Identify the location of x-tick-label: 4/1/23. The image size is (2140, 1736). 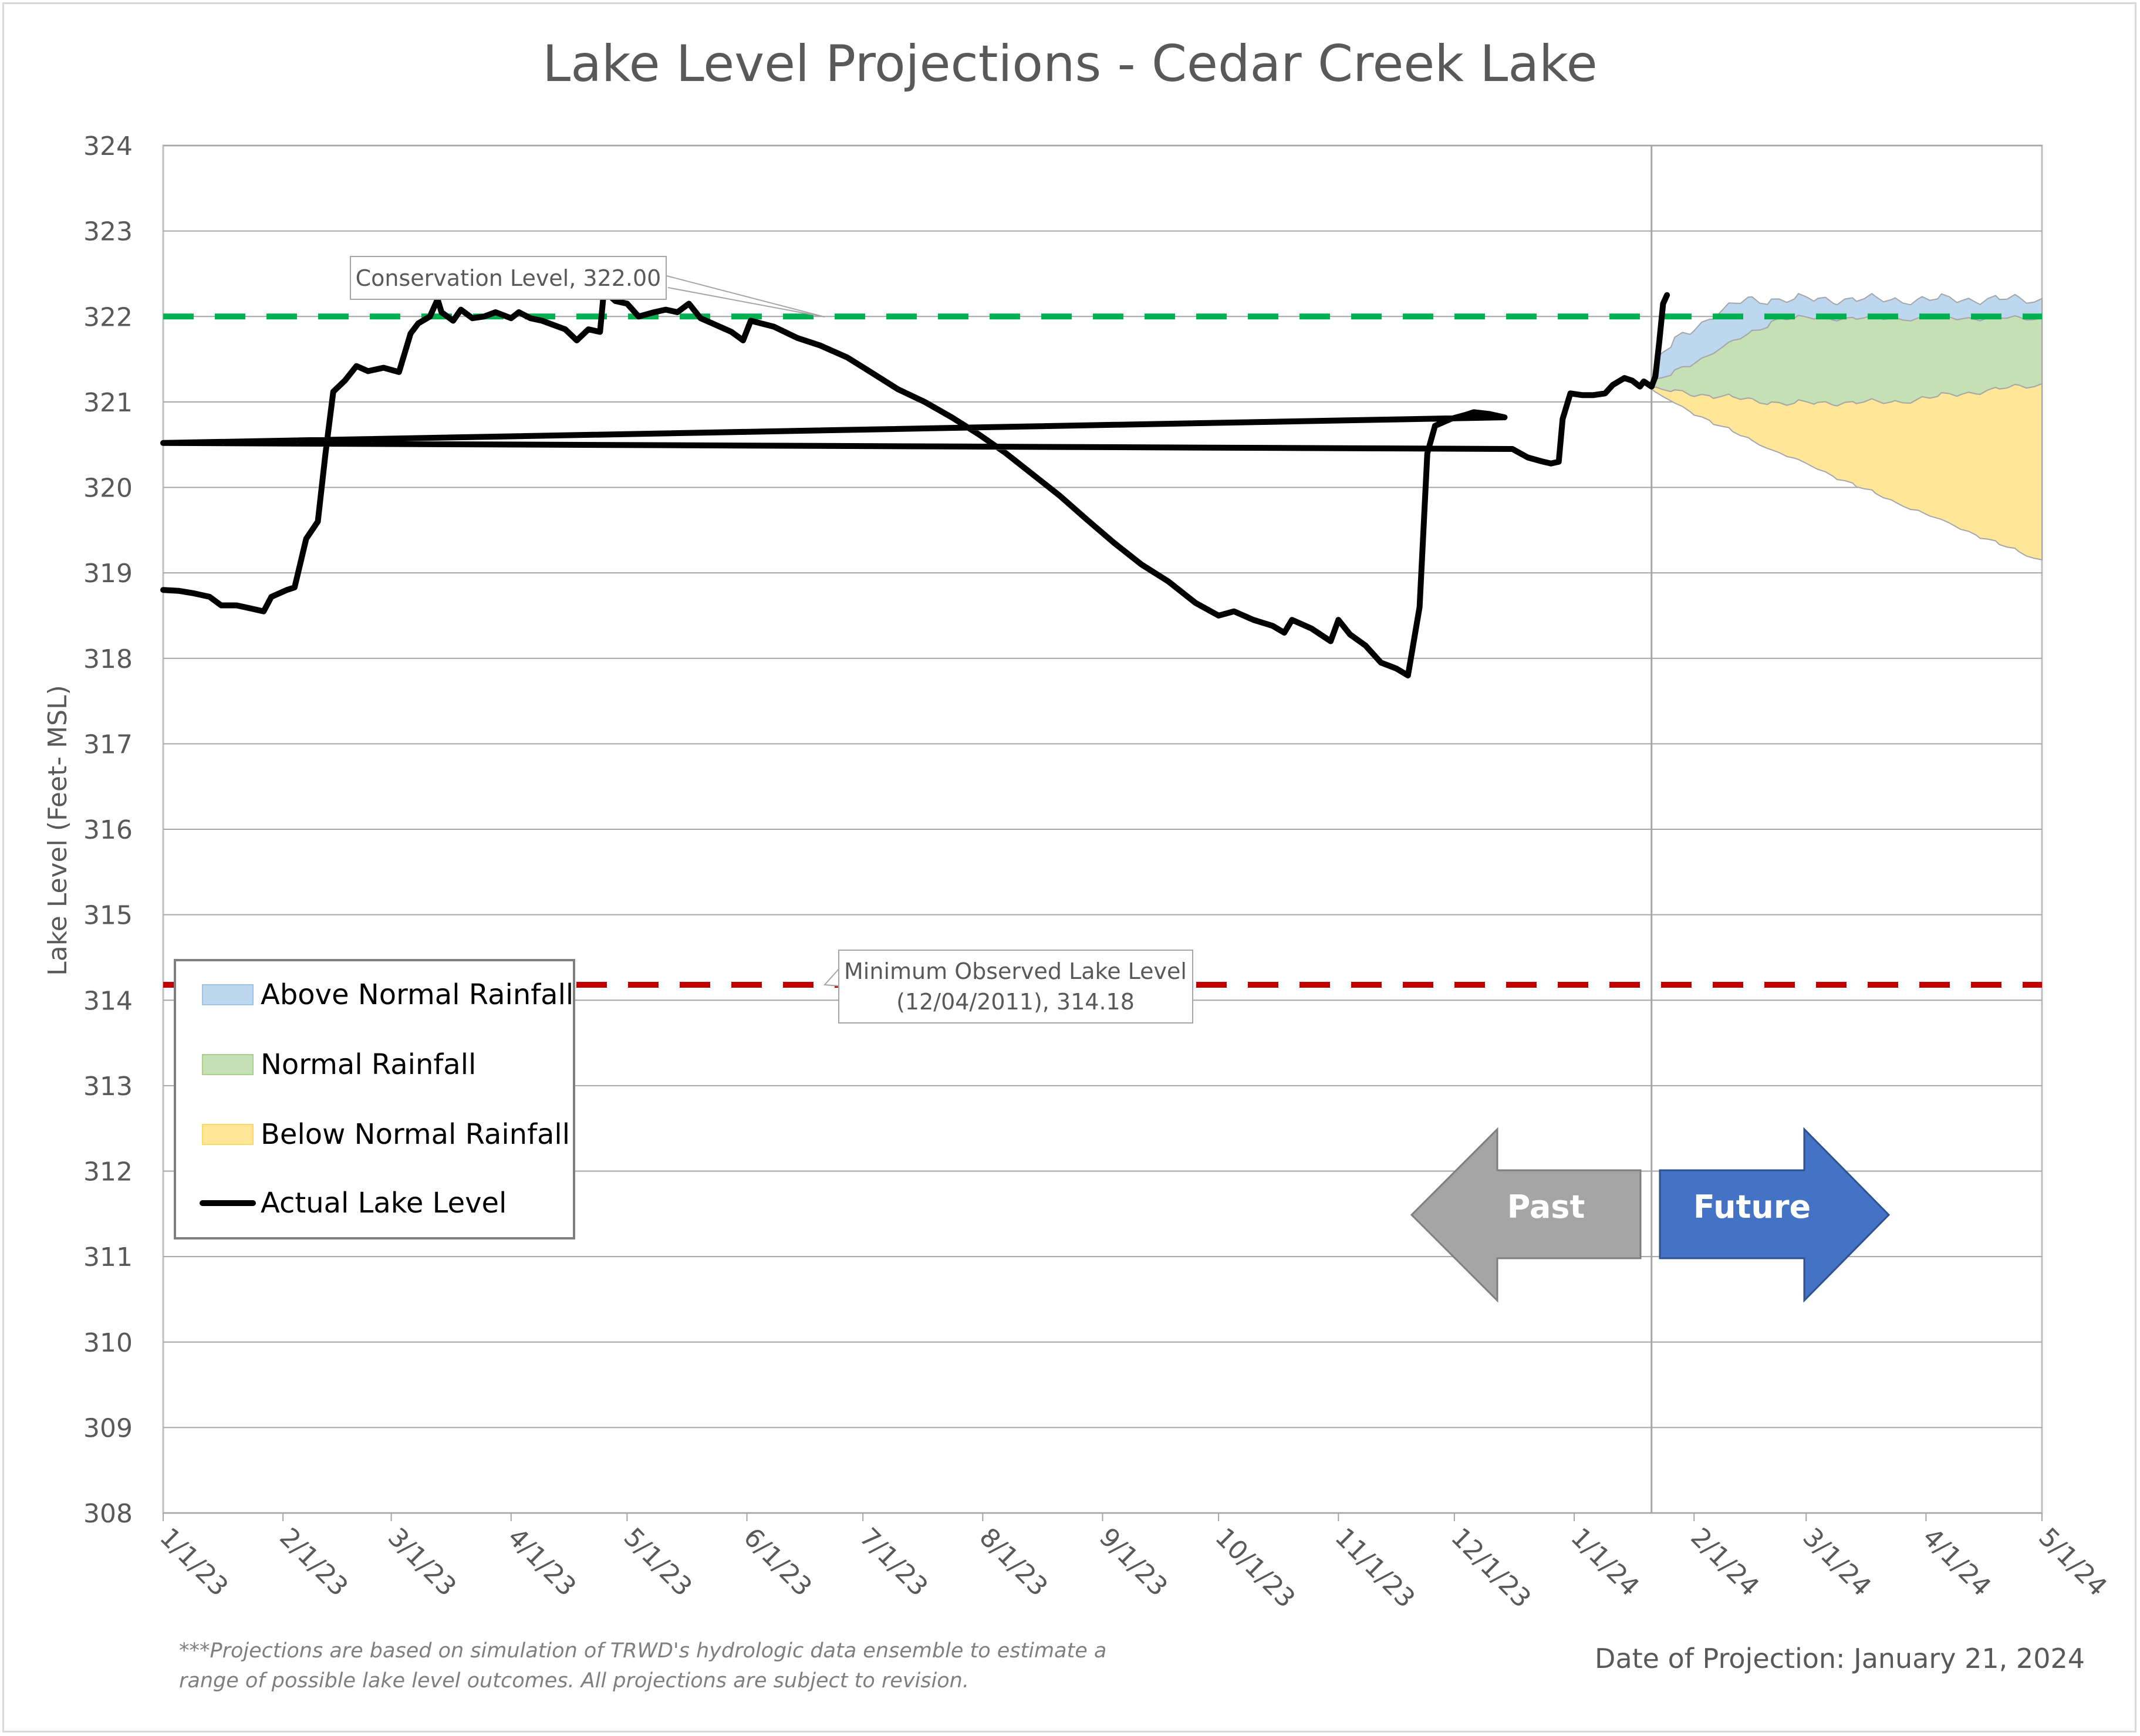
(542, 1562).